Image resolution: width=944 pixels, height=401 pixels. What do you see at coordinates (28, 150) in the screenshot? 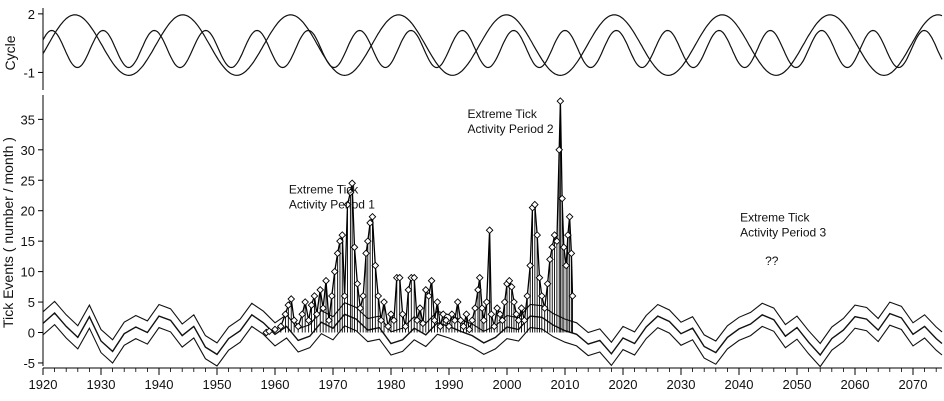
I see `tick-y-tick-label: 30` at bounding box center [28, 150].